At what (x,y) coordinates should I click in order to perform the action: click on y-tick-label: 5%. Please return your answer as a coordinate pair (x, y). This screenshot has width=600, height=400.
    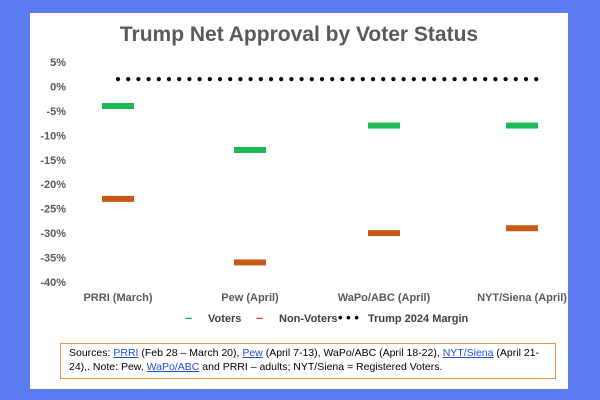
    Looking at the image, I should click on (58, 63).